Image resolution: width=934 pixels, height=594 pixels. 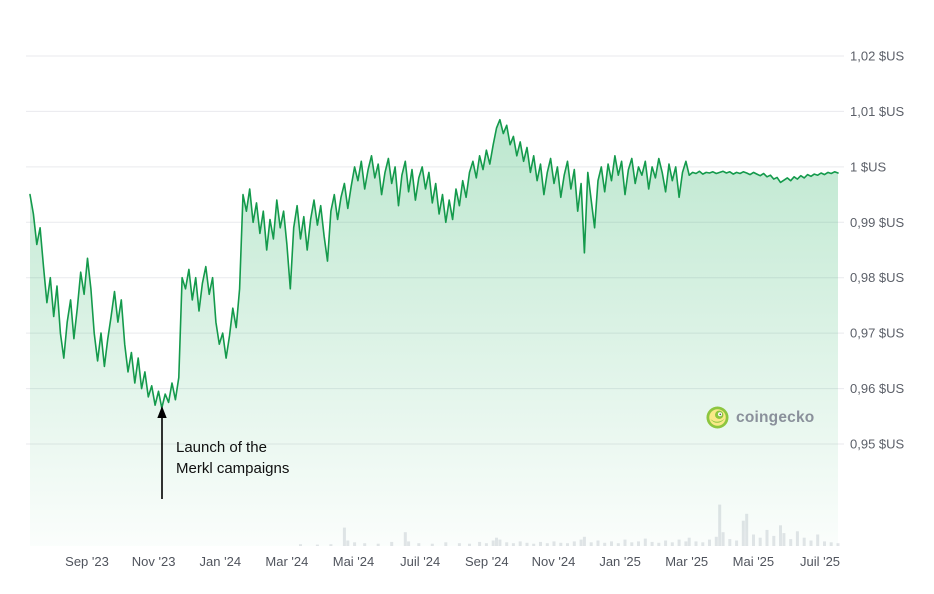 What do you see at coordinates (877, 388) in the screenshot?
I see `y-axis-label: 0,96 $US` at bounding box center [877, 388].